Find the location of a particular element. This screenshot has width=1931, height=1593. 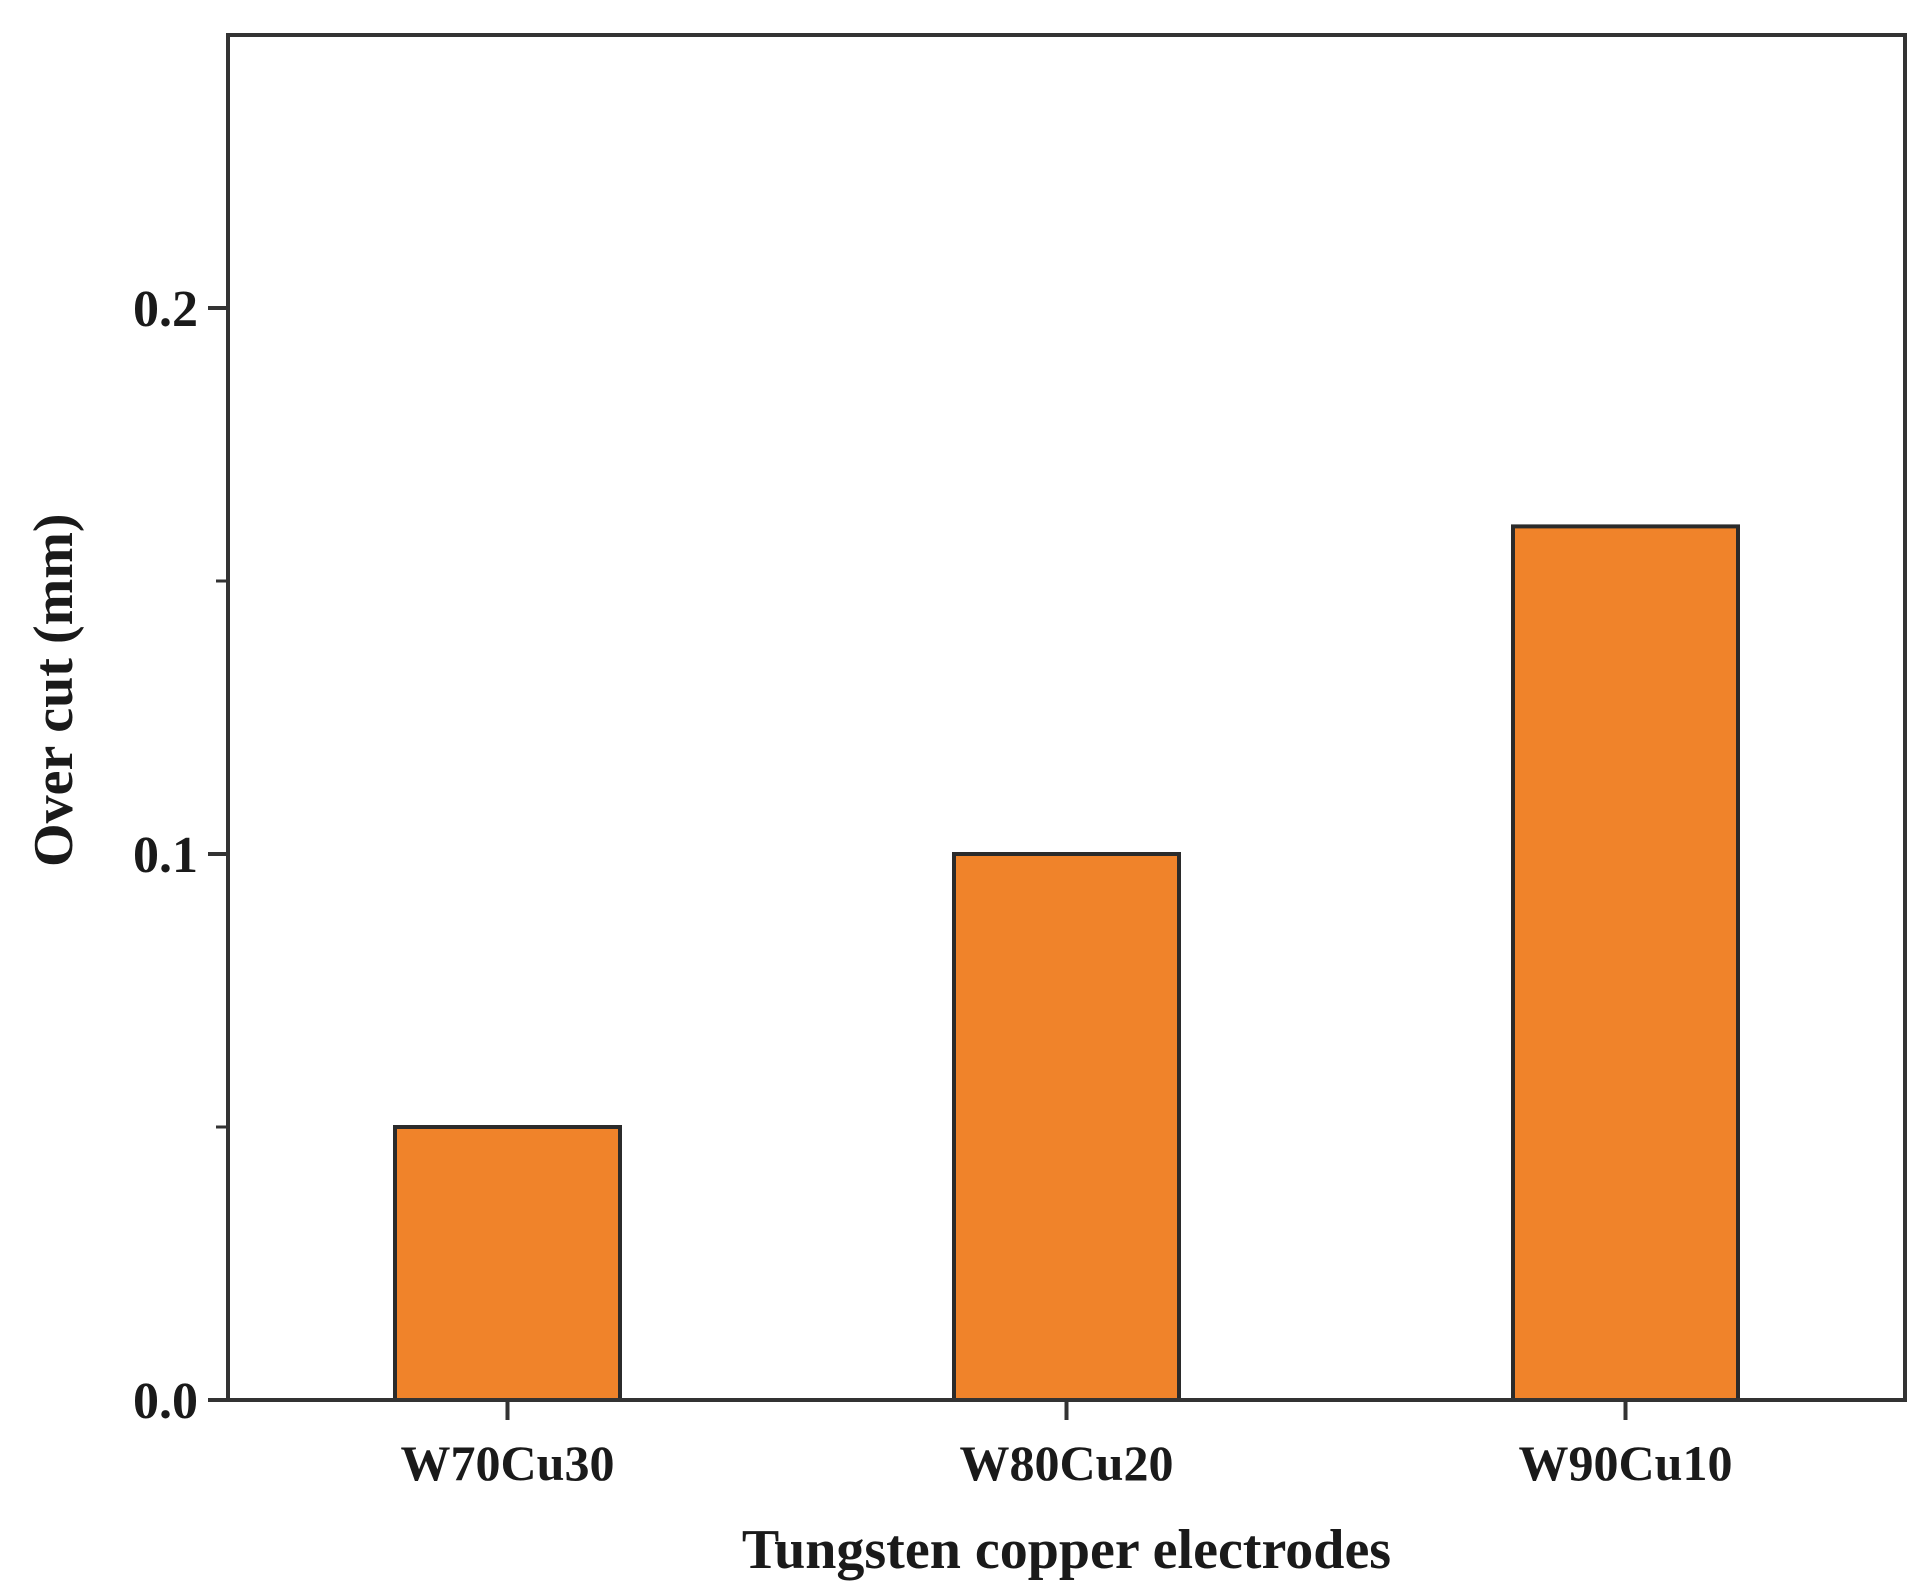

y-axis-title: Over cut (mm) is located at coordinates (54, 690).